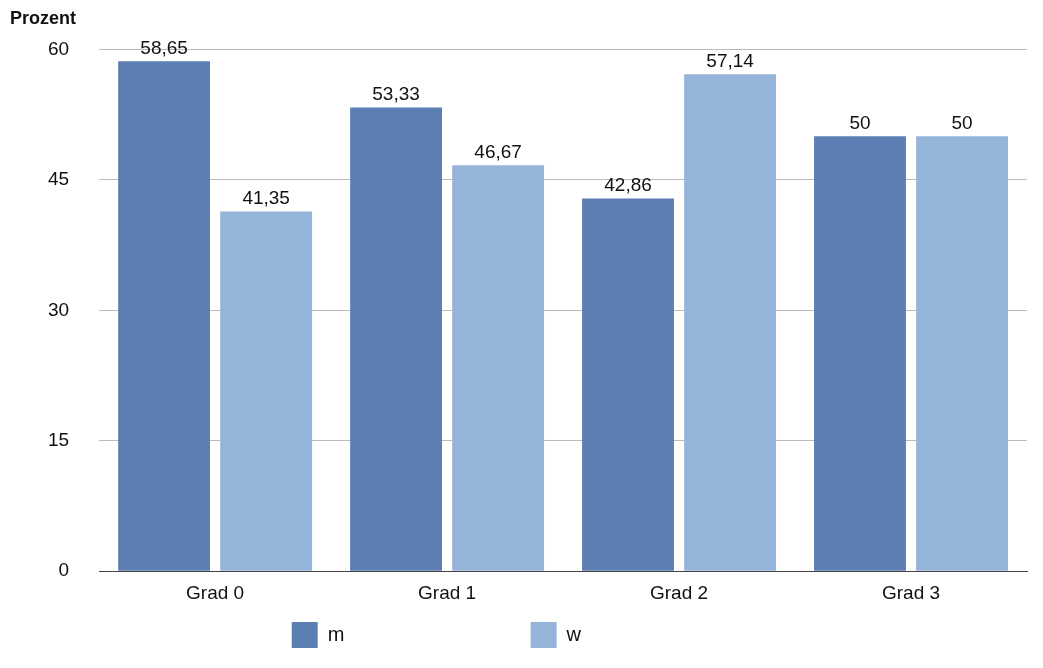 This screenshot has width=1043, height=668. Describe the element at coordinates (659, 633) in the screenshot. I see `legend-label: w` at that location.